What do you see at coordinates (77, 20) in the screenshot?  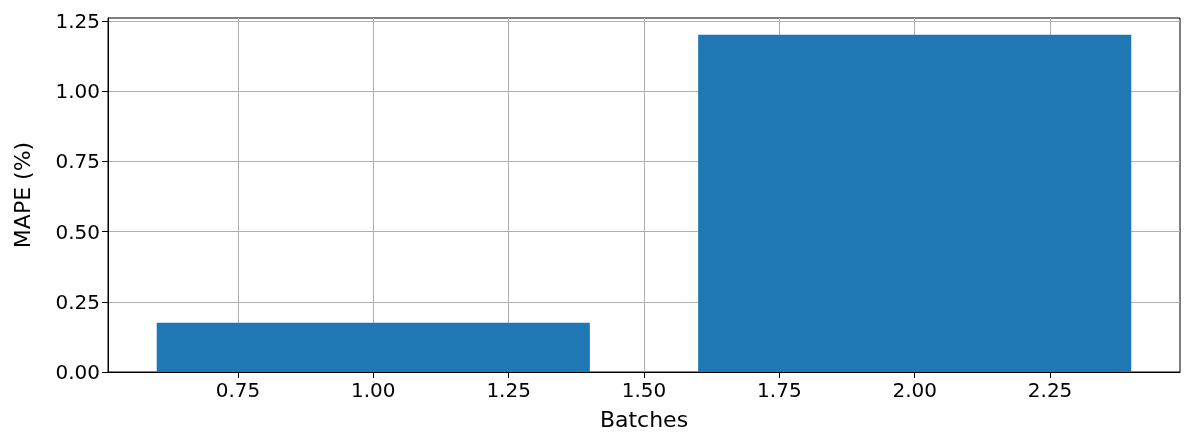 I see `y-tick-label: 1.25` at bounding box center [77, 20].